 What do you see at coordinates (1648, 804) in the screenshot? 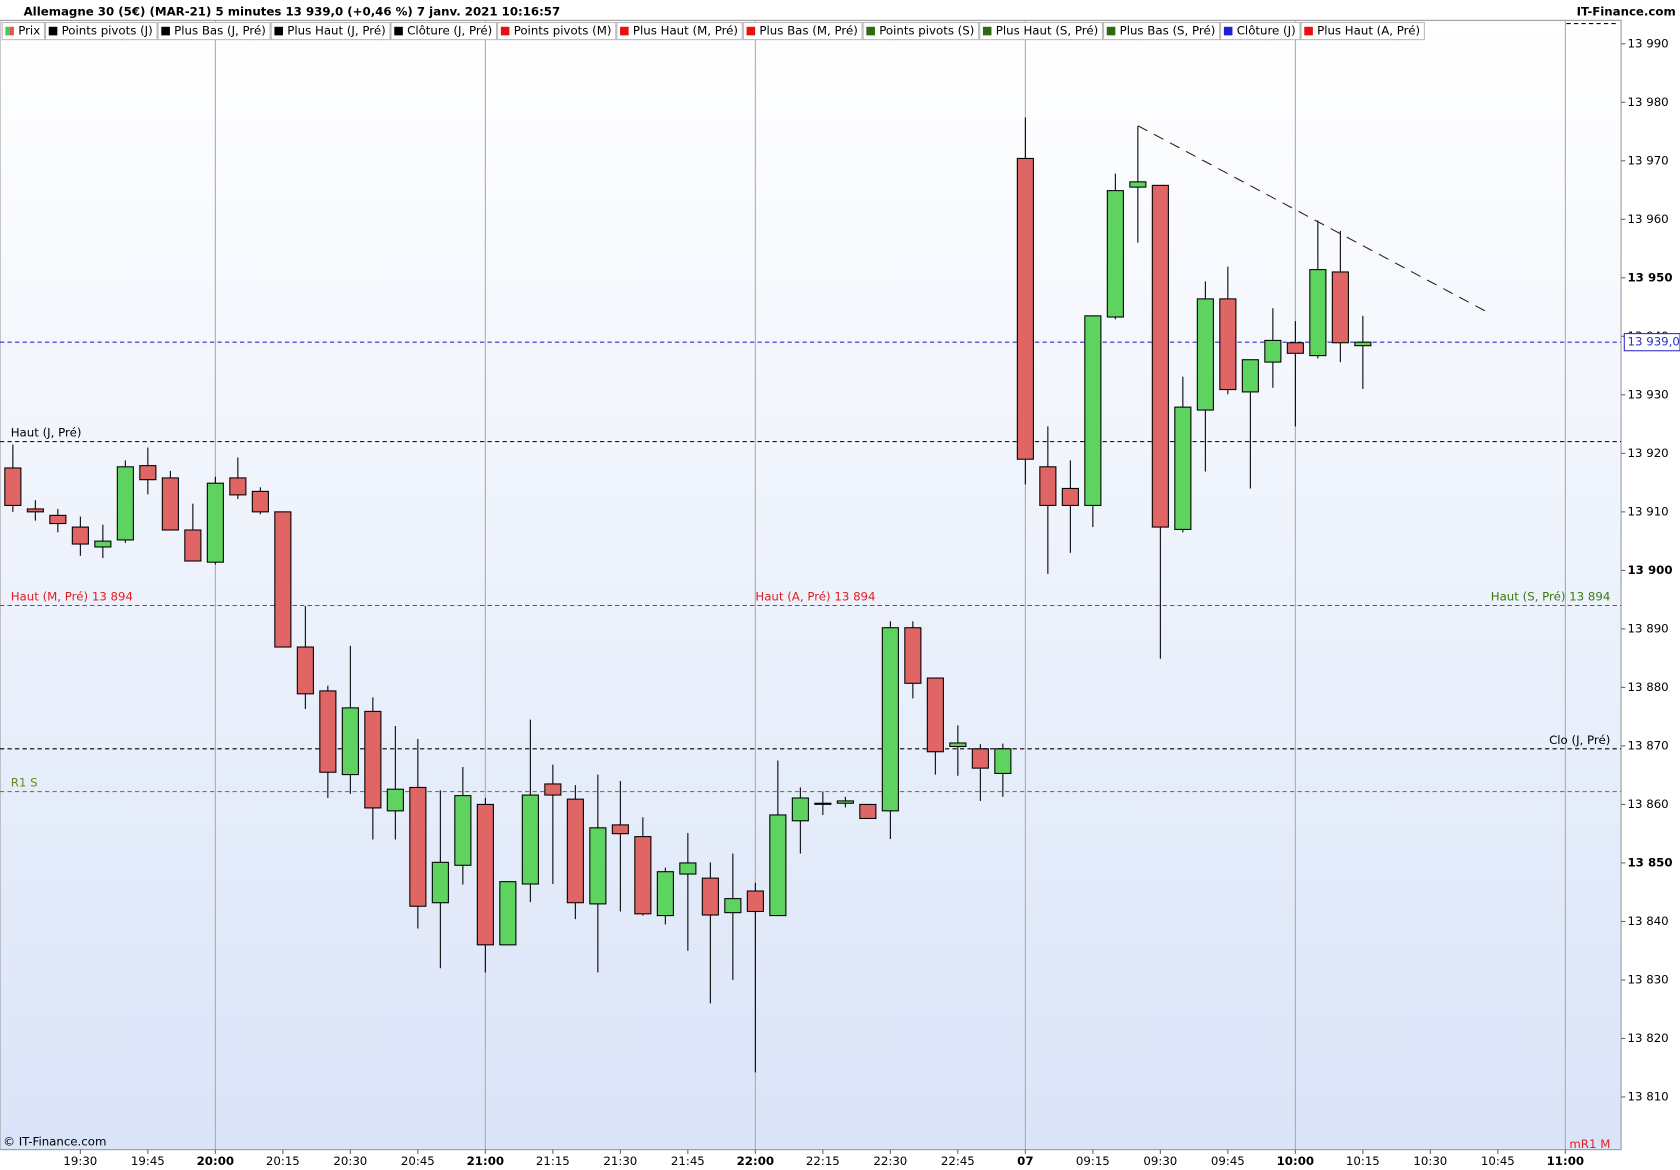
I see `y-tick-label: 13 860` at bounding box center [1648, 804].